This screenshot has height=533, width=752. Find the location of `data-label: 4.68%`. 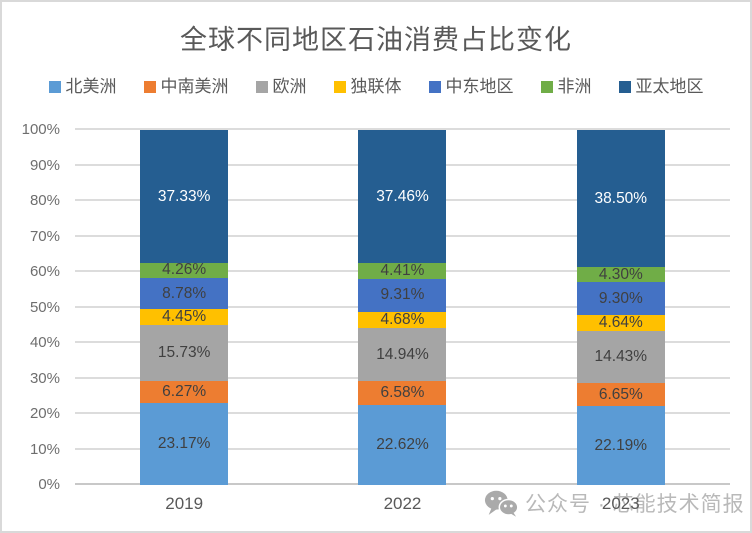

data-label: 4.68% is located at coordinates (402, 320).